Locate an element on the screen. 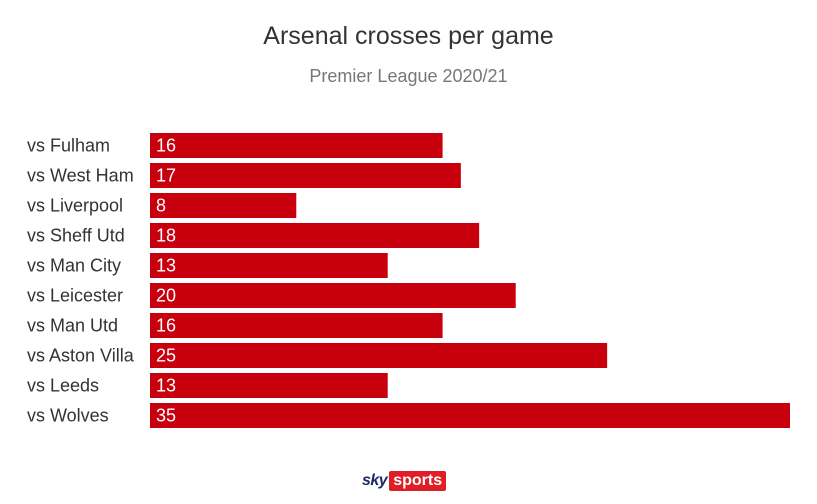 This screenshot has height=504, width=817. chart-subtitle: Premier League 2020/21 is located at coordinates (408, 76).